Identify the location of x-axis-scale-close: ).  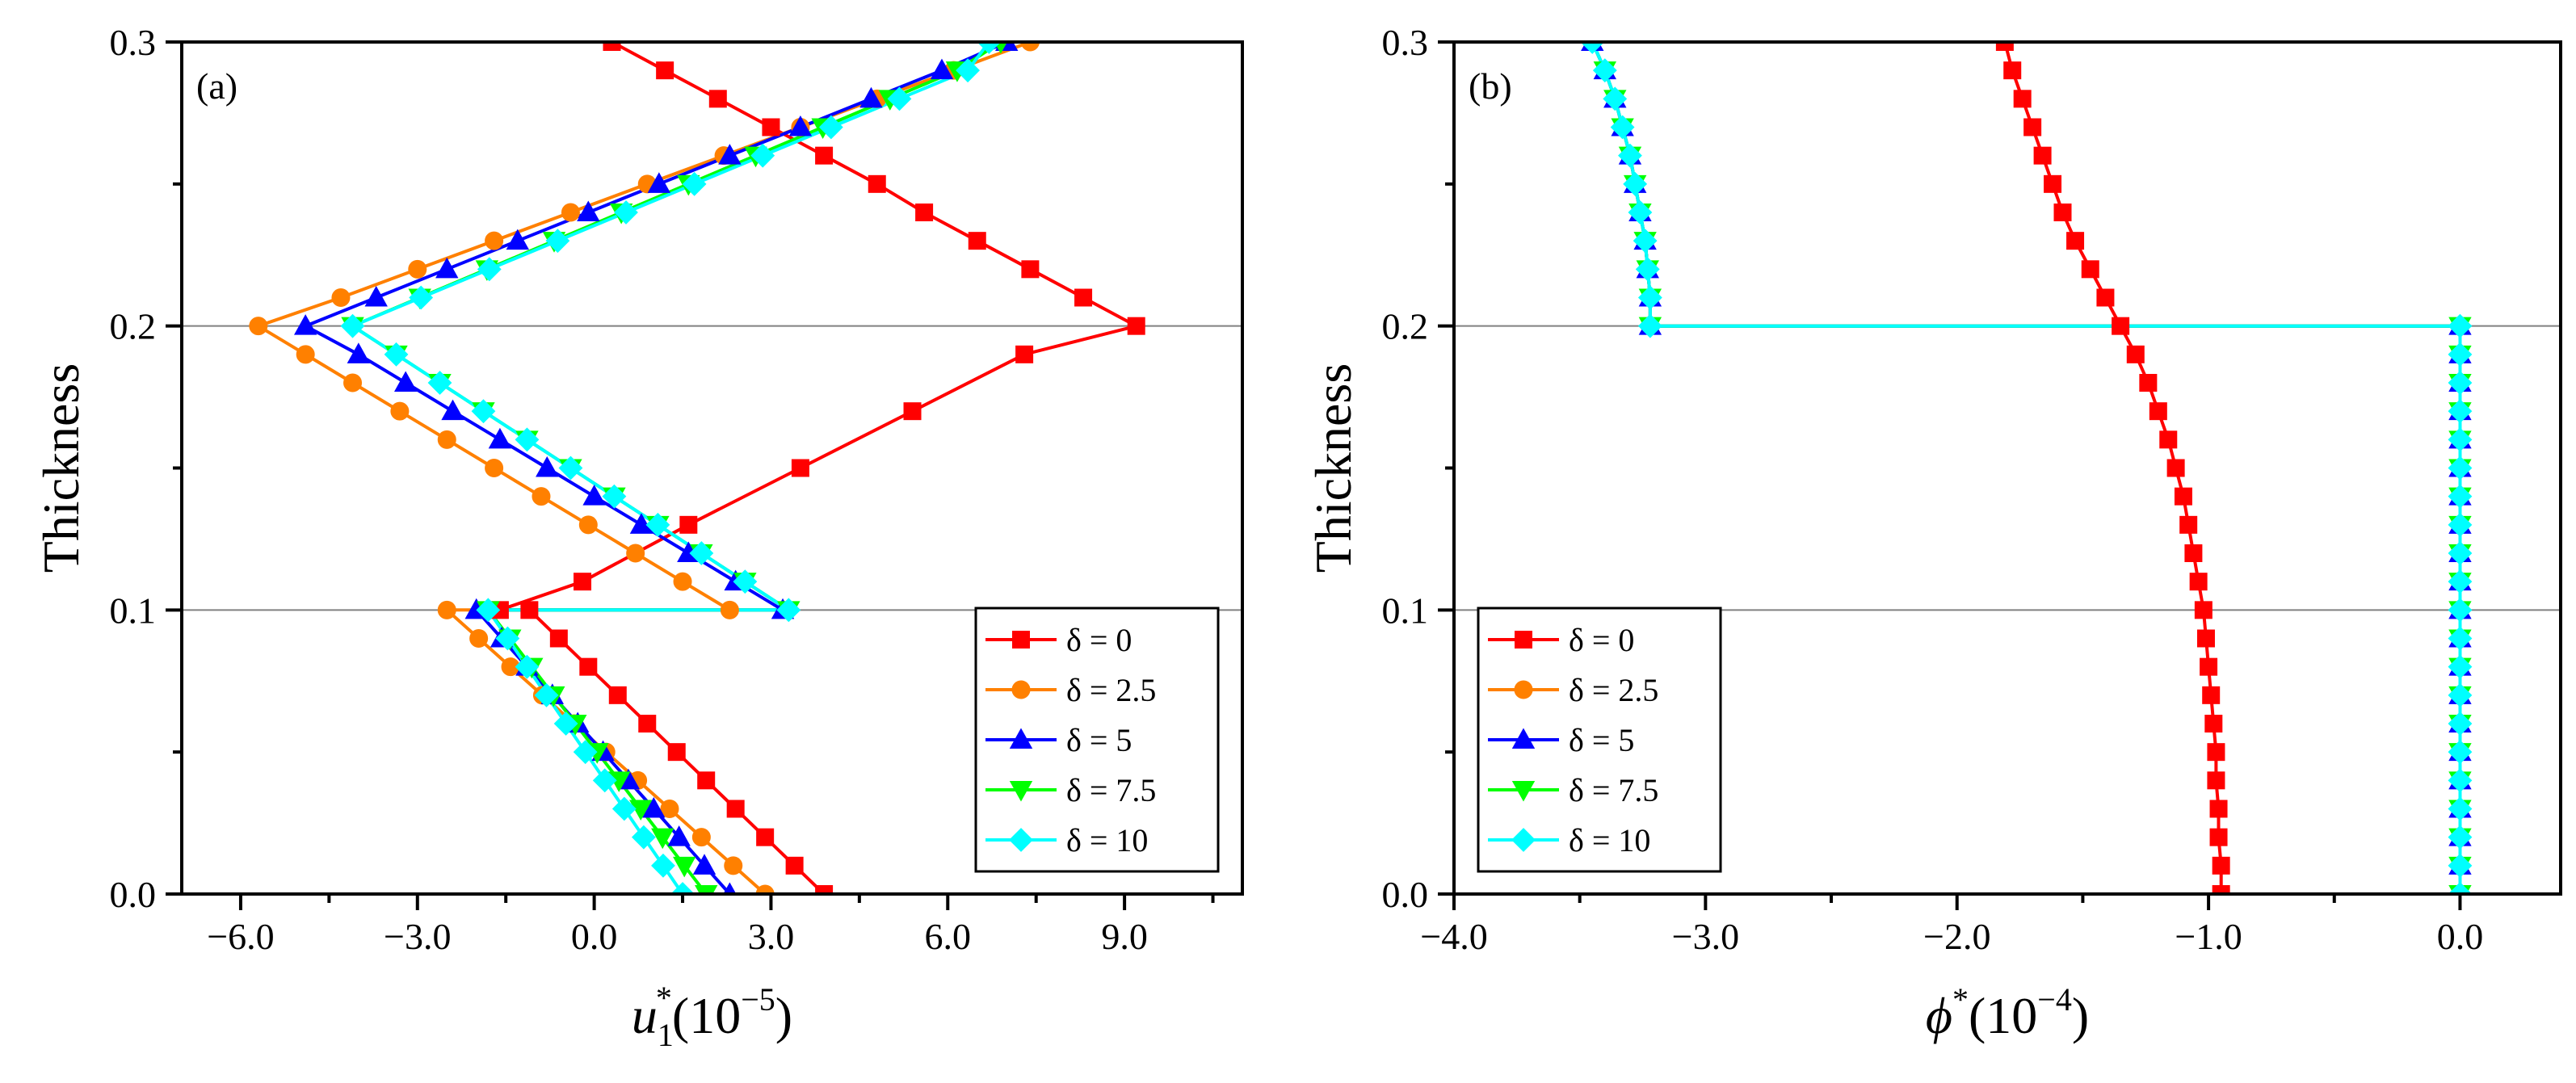
(2080, 1015).